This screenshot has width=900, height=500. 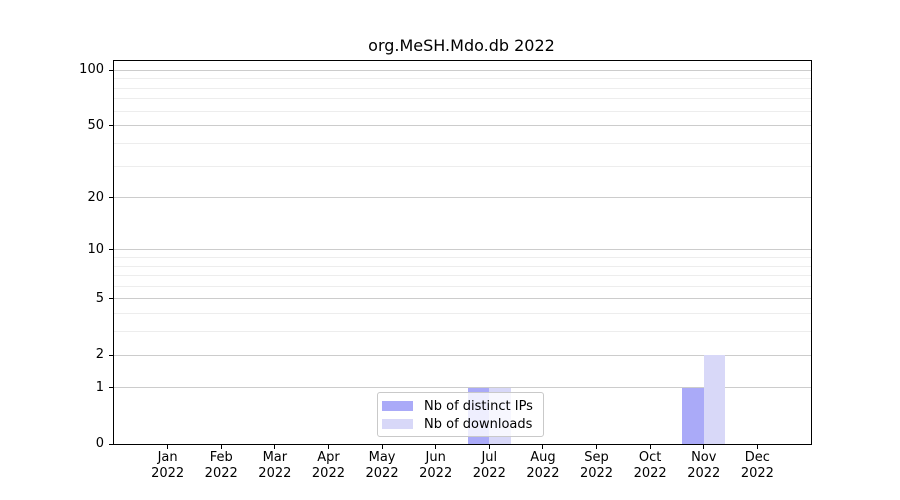 I want to click on x-tick-label-apr: Apr 2022, so click(x=328, y=465).